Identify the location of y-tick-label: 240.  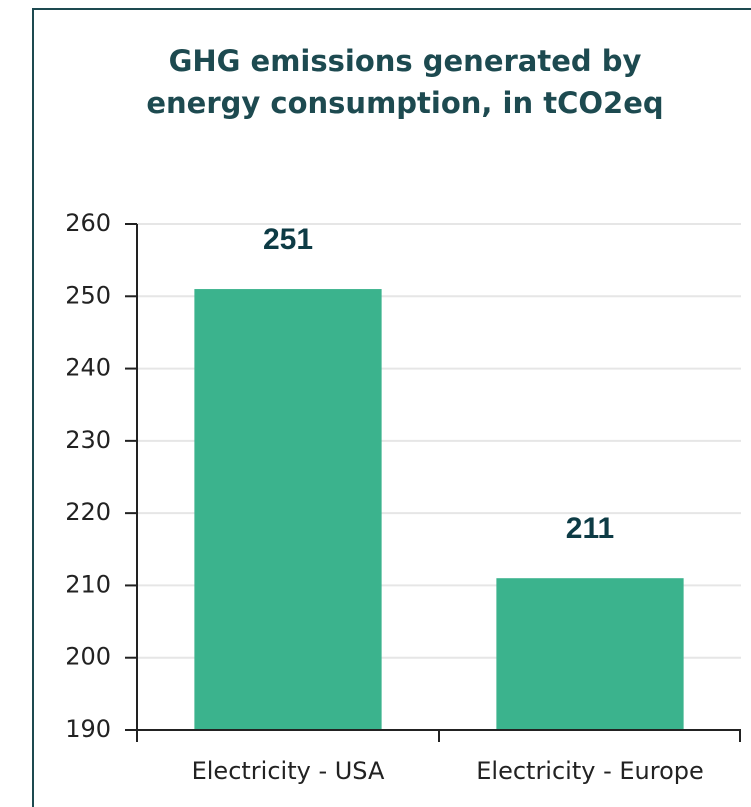
(88, 368).